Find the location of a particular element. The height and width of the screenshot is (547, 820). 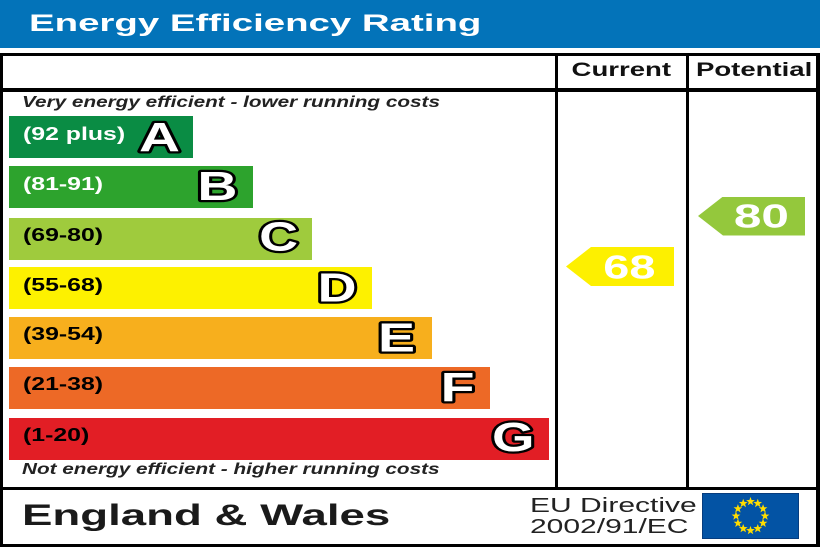

svg-text: B is located at coordinates (217, 186).